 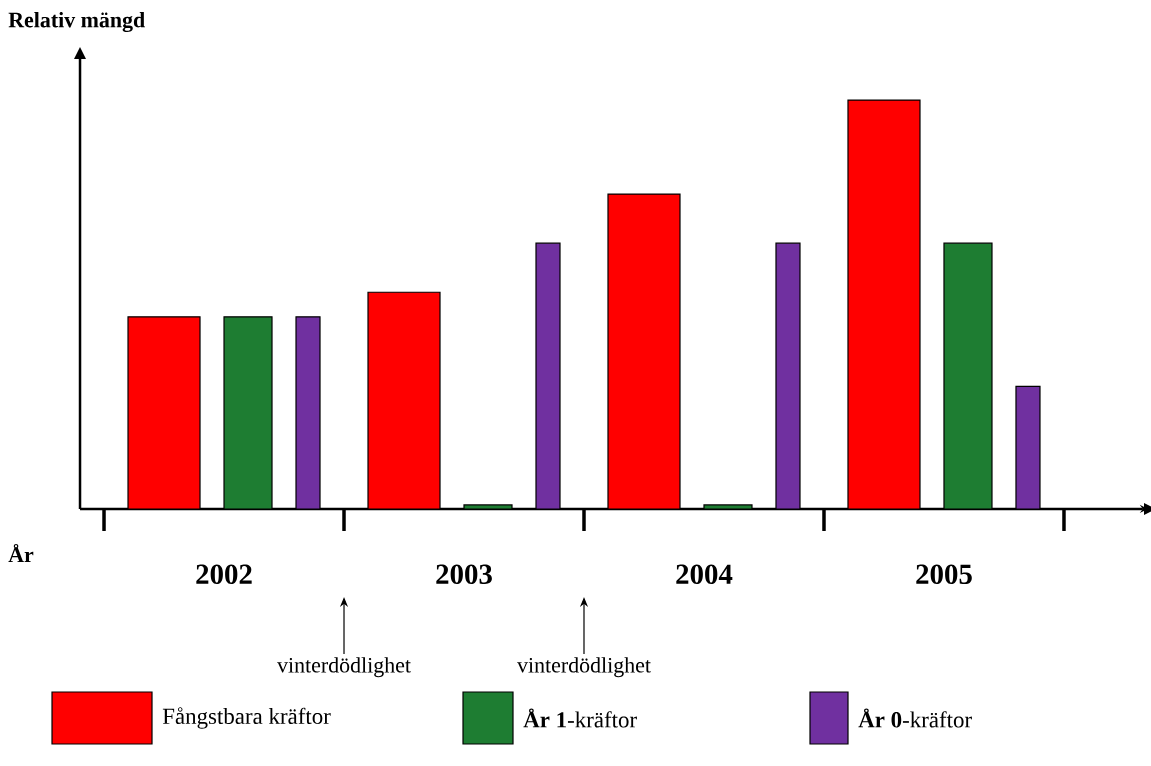 What do you see at coordinates (580, 718) in the screenshot?
I see `legend-label: År 1-kräftor` at bounding box center [580, 718].